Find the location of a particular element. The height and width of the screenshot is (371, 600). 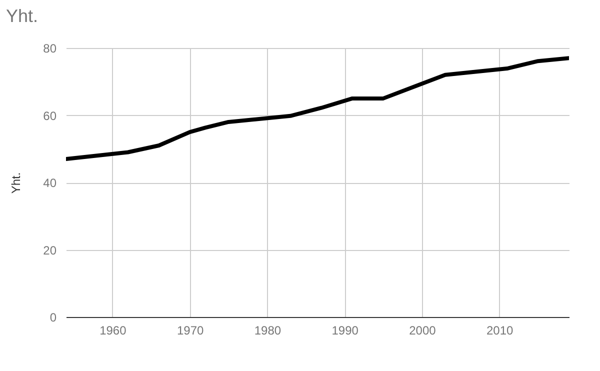

y-tick-label: 60 is located at coordinates (50, 115).